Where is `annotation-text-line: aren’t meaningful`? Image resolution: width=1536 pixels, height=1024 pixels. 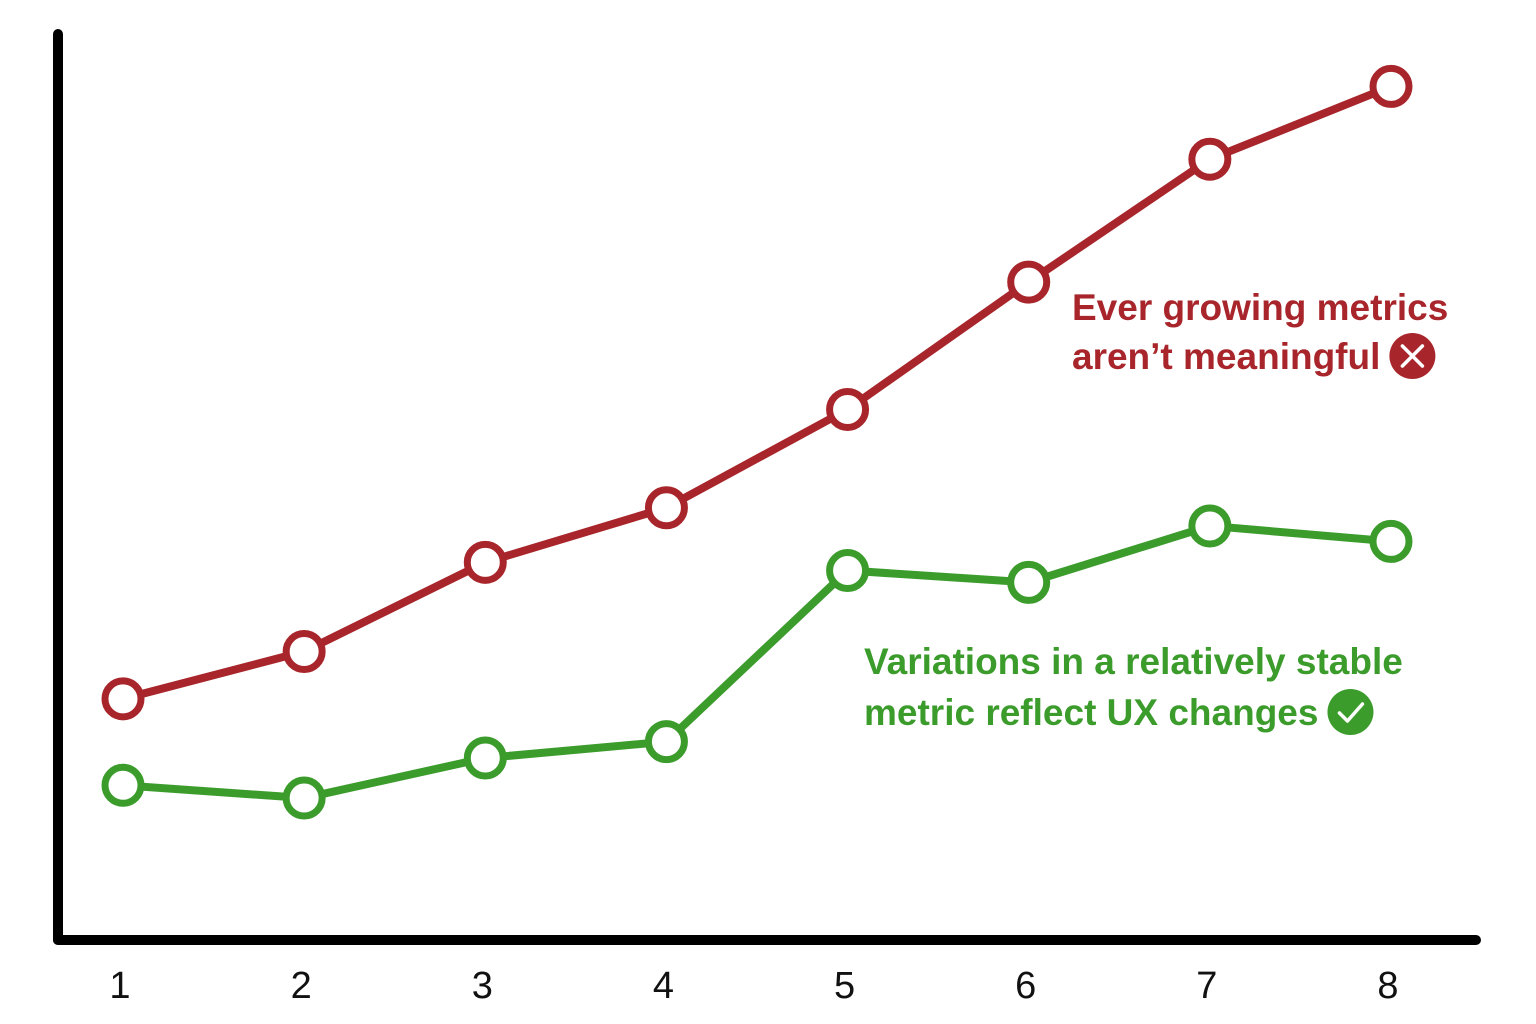 annotation-text-line: aren’t meaningful is located at coordinates (1226, 356).